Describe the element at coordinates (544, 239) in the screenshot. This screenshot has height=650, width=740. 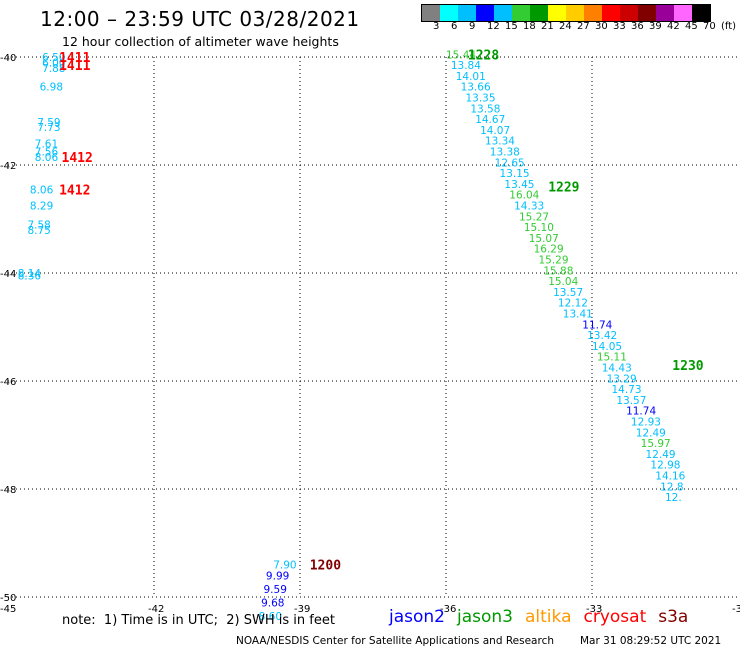
I see `wave-height-value: 15.07` at that location.